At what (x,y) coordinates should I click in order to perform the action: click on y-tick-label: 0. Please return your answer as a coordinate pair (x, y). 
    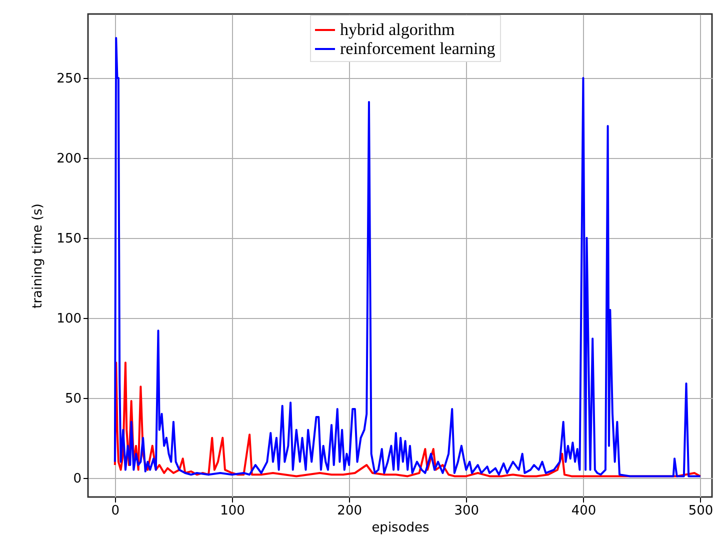
    Looking at the image, I should click on (77, 478).